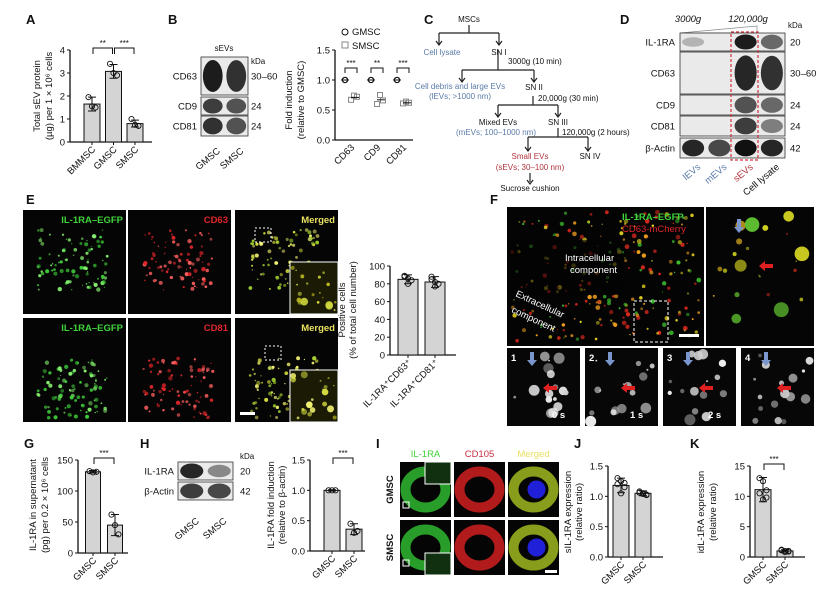 Image resolution: width=834 pixels, height=590 pixels. I want to click on b-blot-title: sEVs, so click(224, 48).